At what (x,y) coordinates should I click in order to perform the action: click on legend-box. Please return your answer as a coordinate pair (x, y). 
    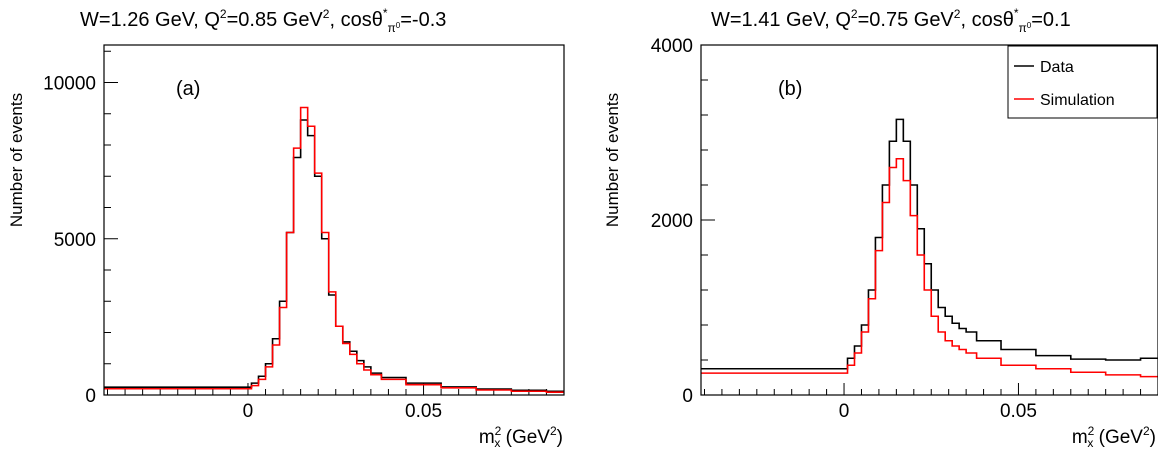
    Looking at the image, I should click on (1082, 82).